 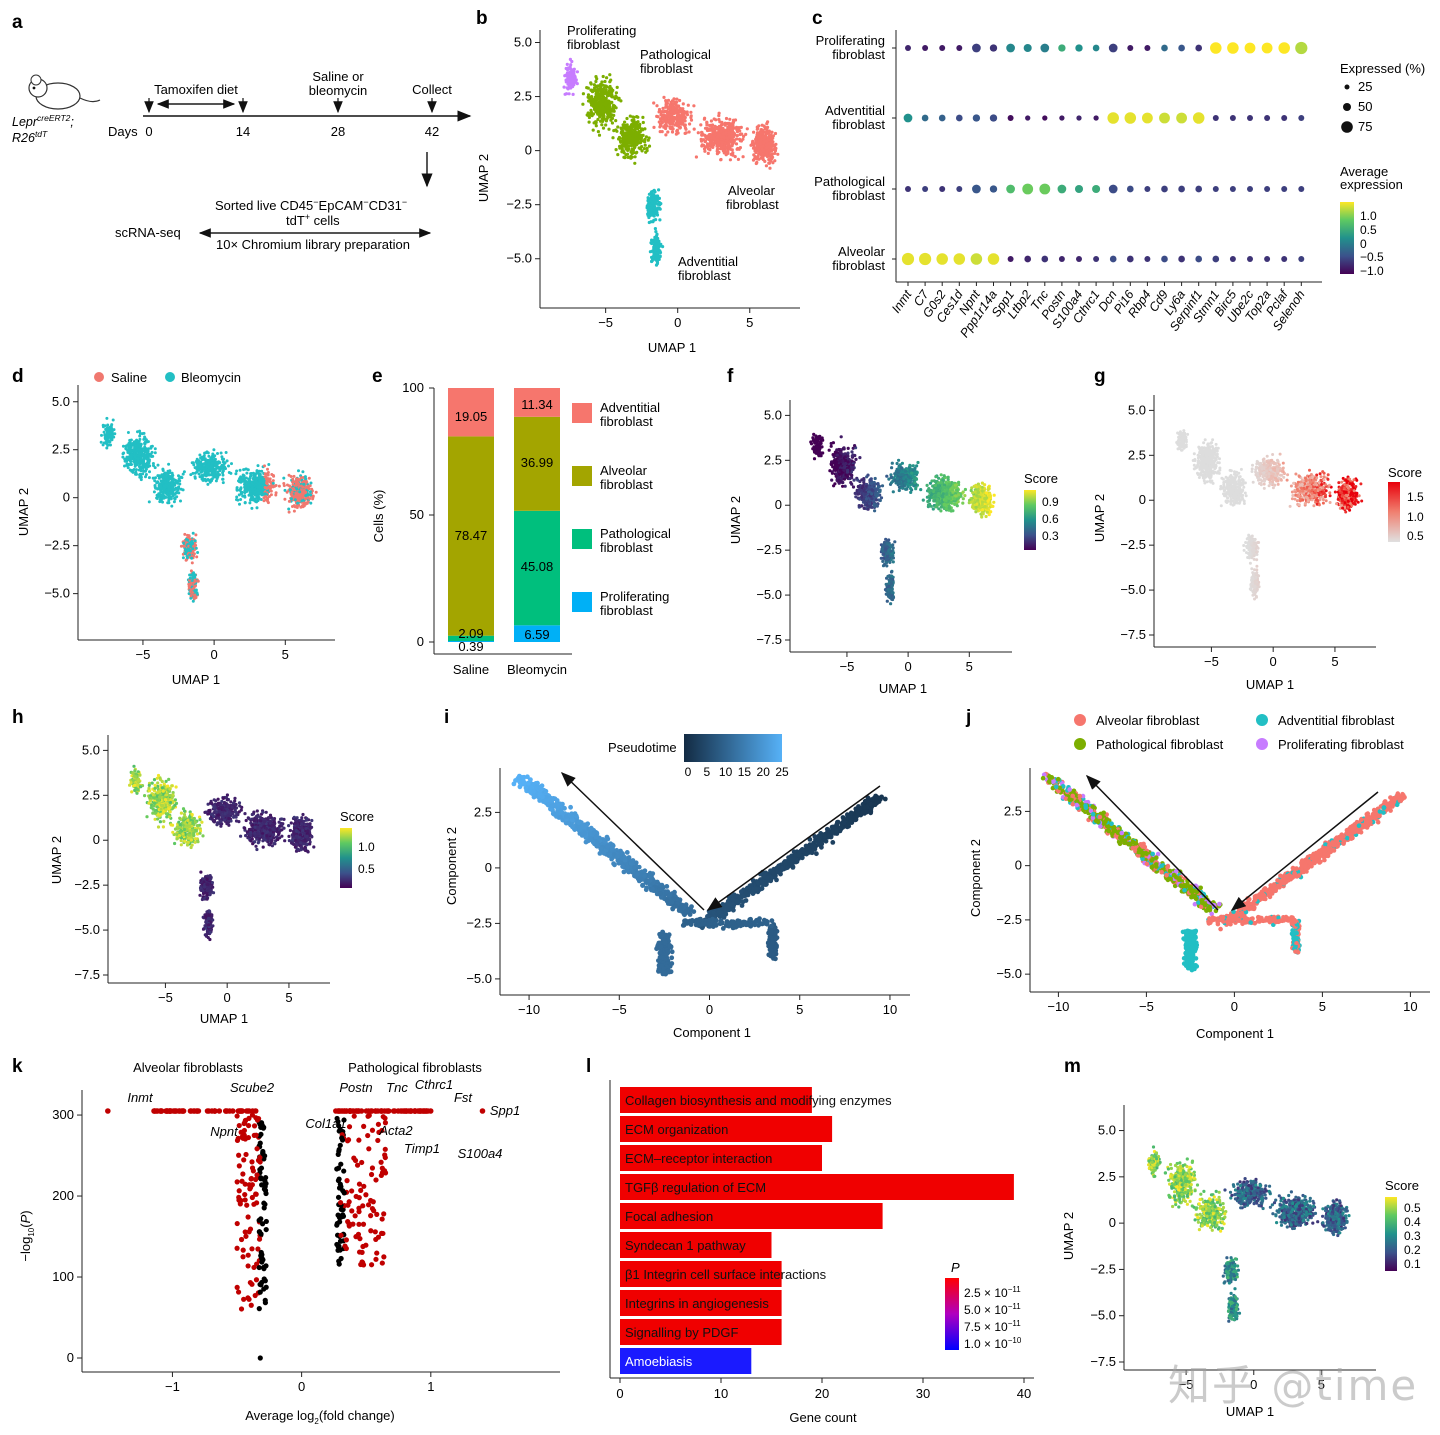 What do you see at coordinates (528, 150) in the screenshot?
I see `y-tick-label: 0` at bounding box center [528, 150].